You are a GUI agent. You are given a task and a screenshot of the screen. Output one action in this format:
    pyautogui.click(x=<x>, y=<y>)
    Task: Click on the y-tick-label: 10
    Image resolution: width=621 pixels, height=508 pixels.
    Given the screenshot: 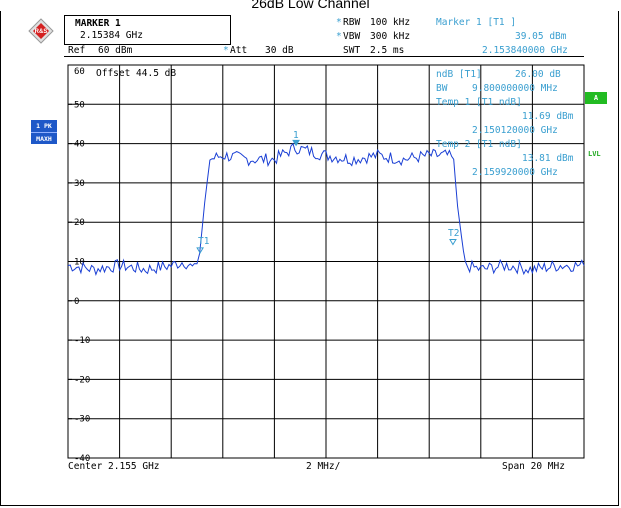 What is the action you would take?
    pyautogui.click(x=79, y=263)
    